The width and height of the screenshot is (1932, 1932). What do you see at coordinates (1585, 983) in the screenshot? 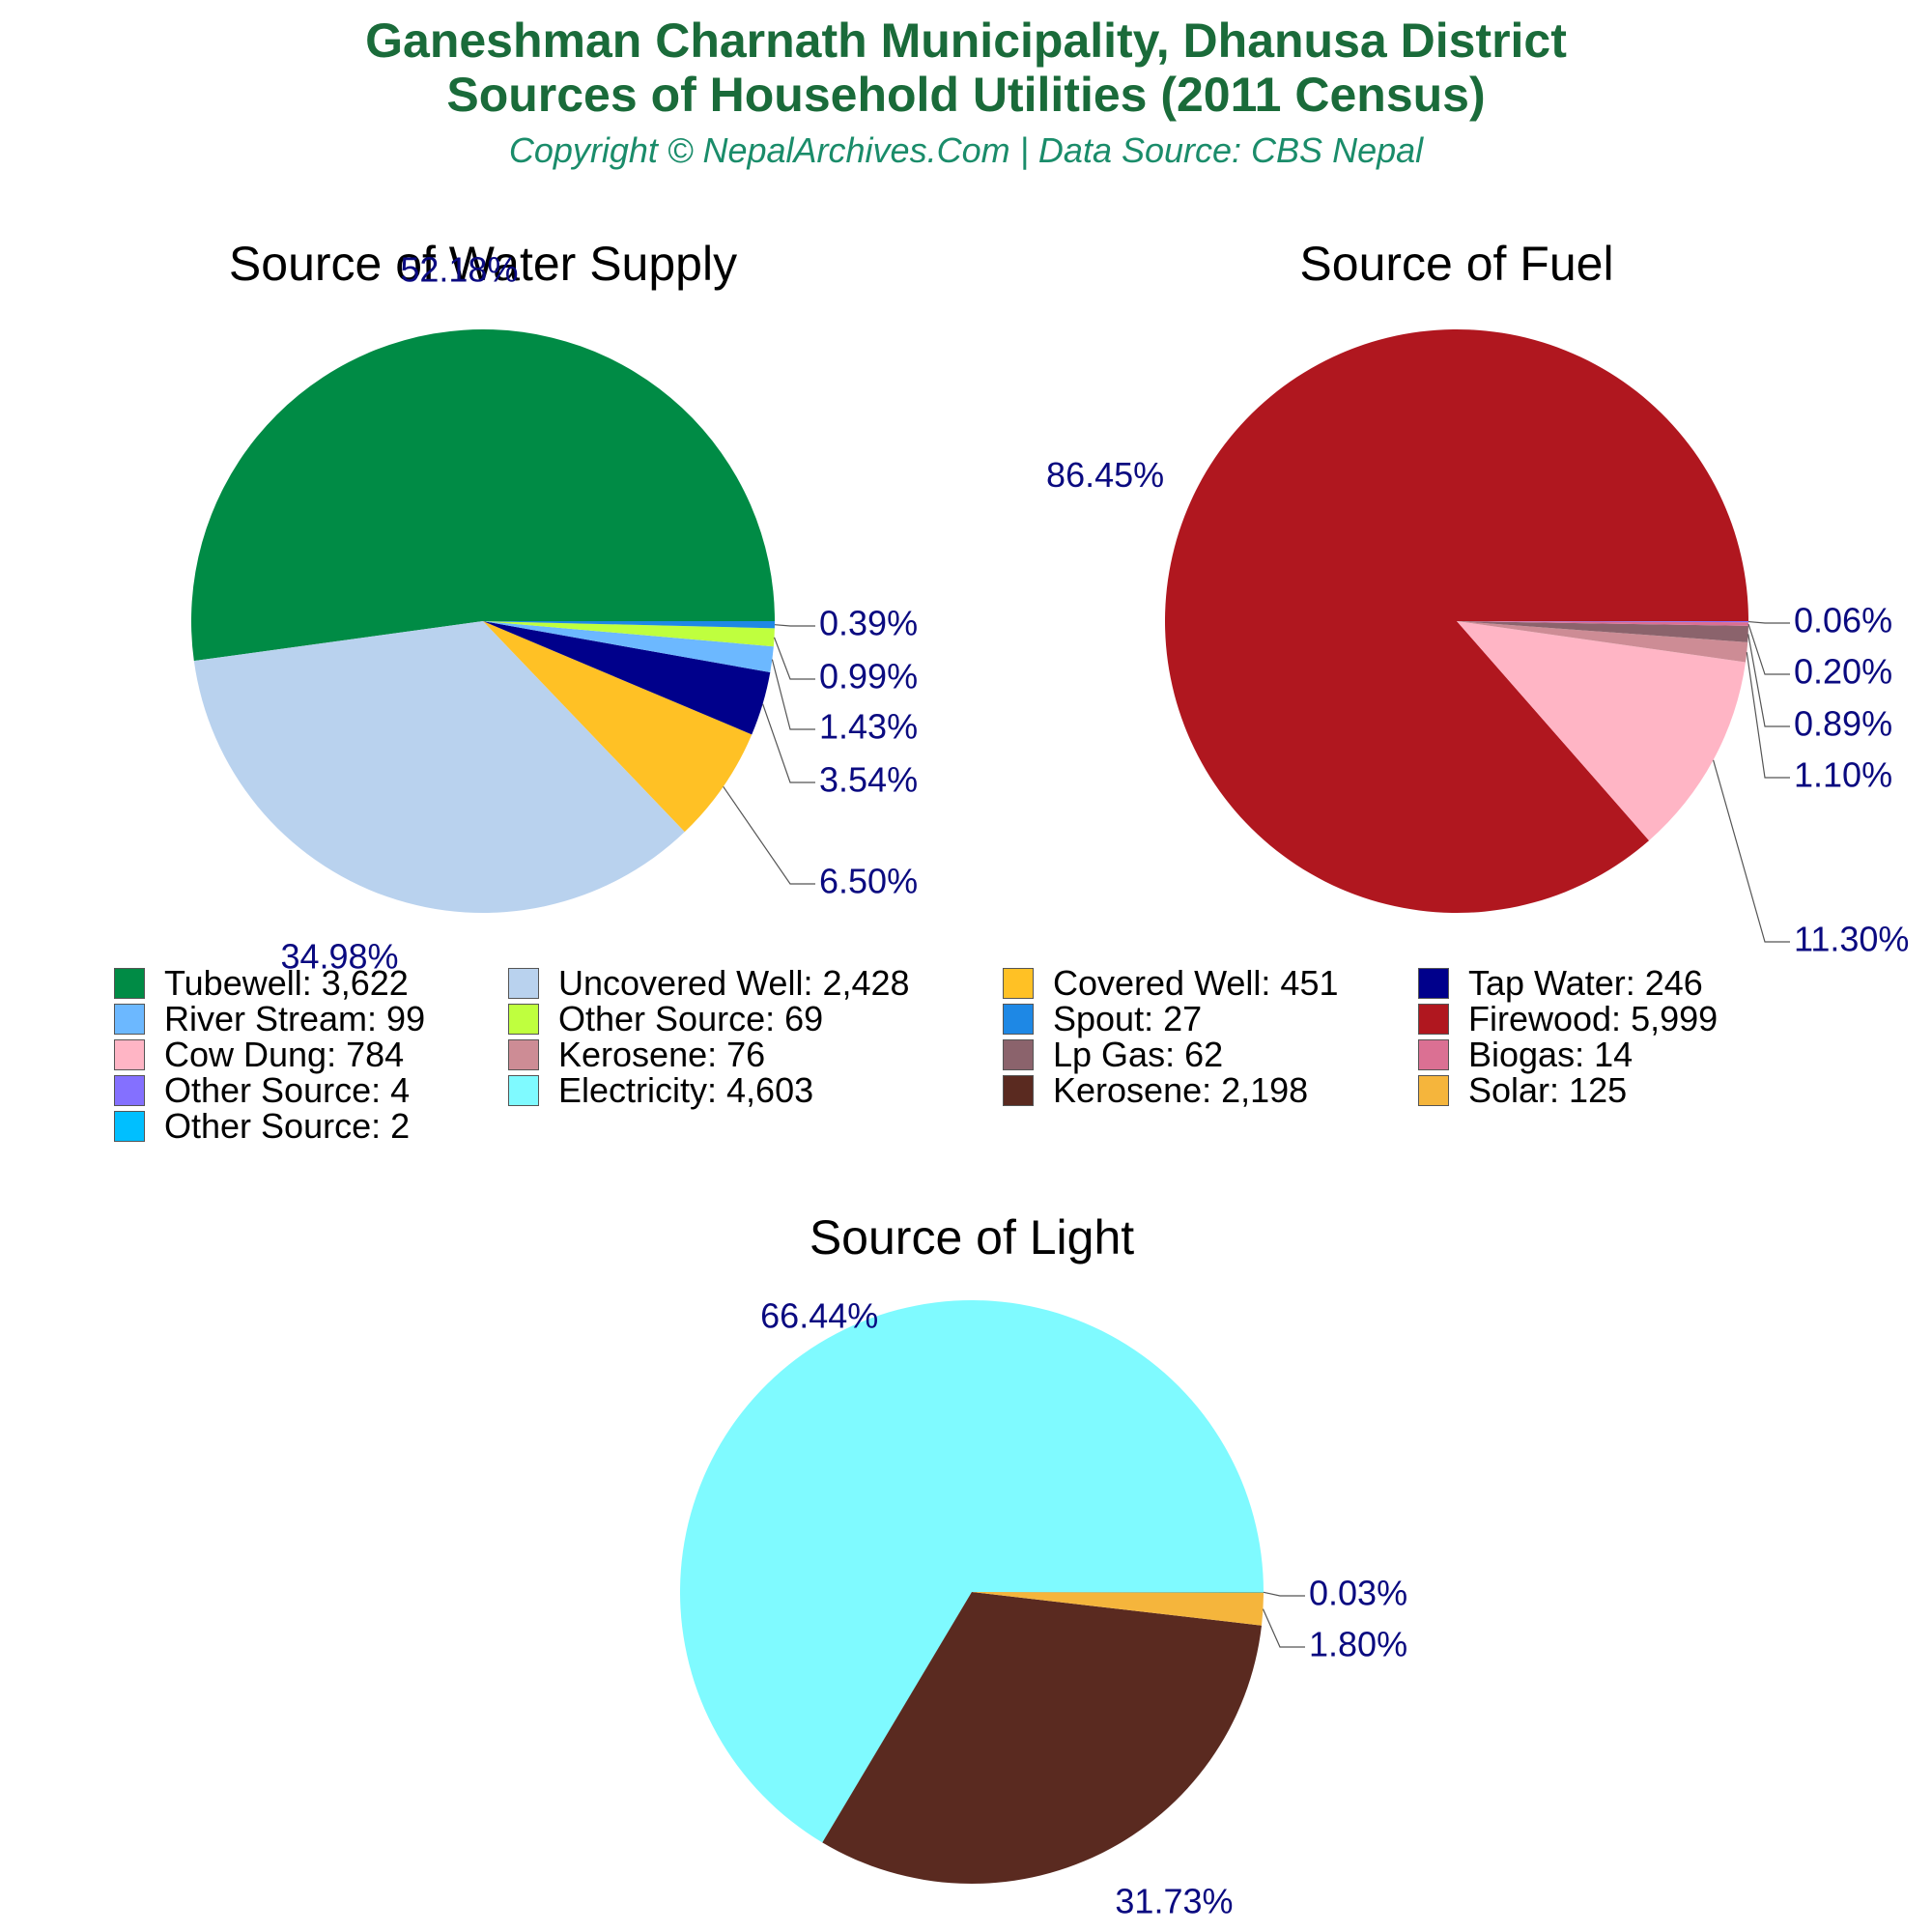
I see `legend-label: Tap Water: 246` at bounding box center [1585, 983].